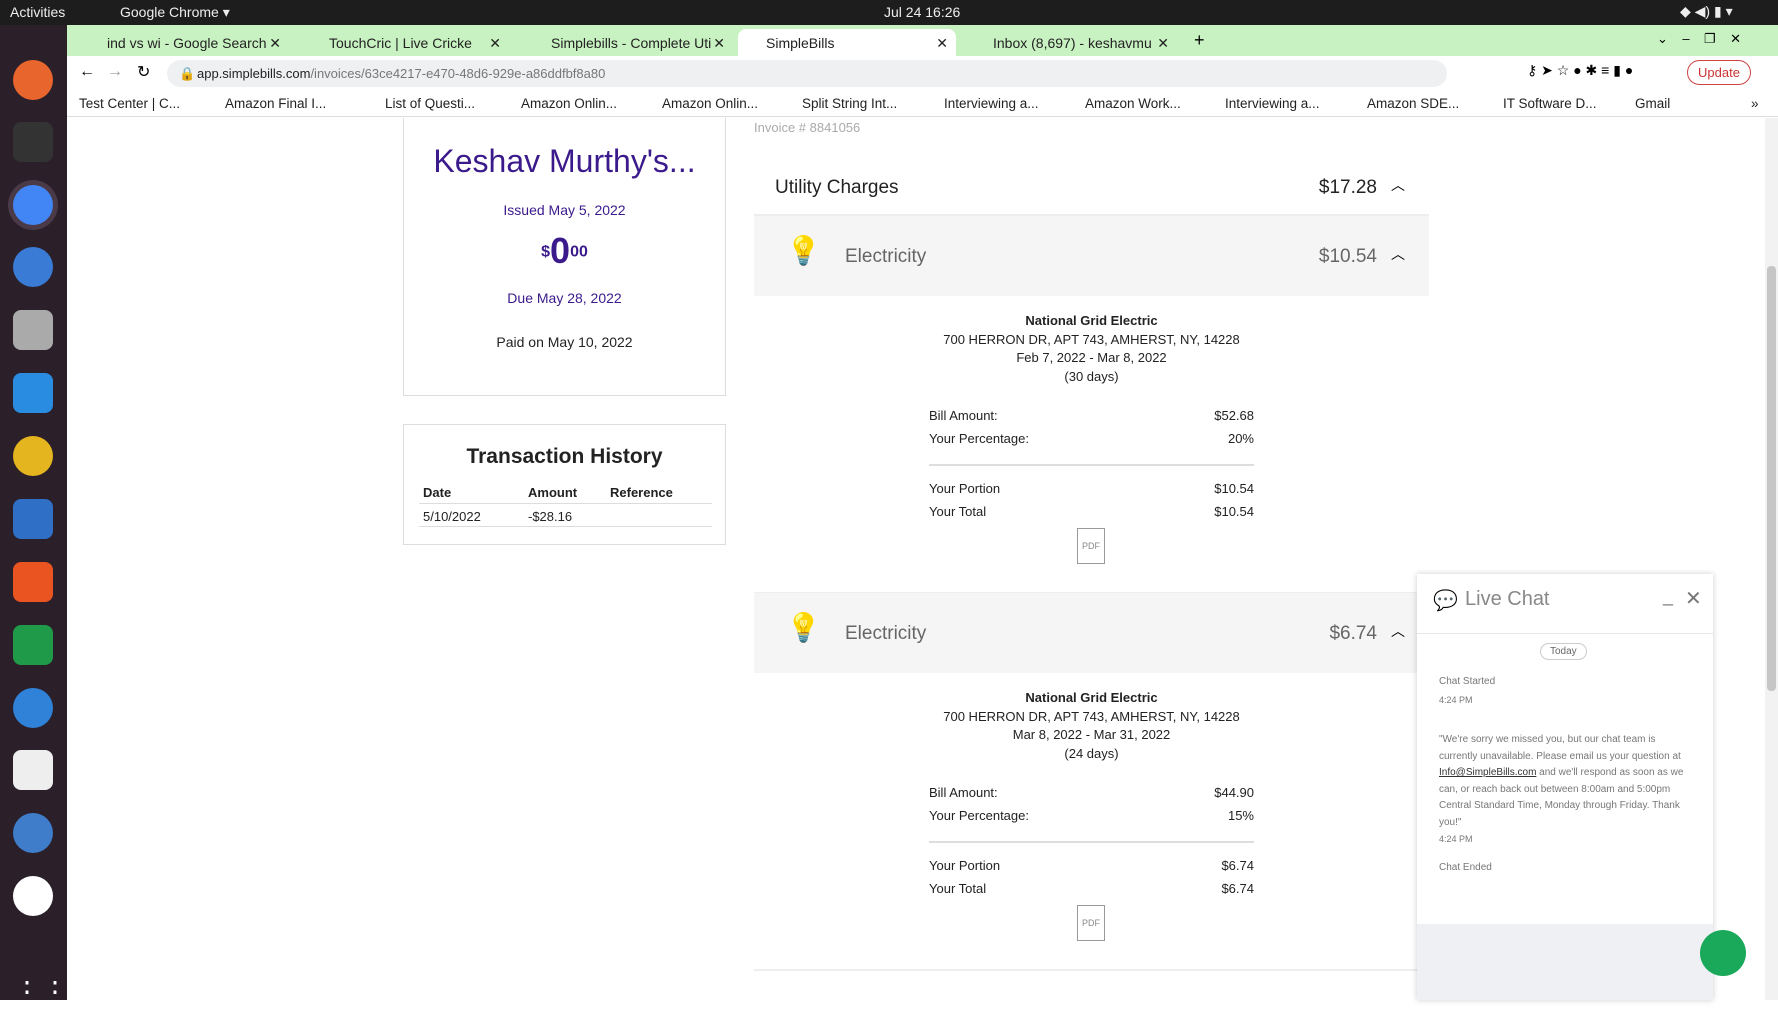 Image resolution: width=1778 pixels, height=1015 pixels. Describe the element at coordinates (1565, 604) in the screenshot. I see `chat-header: 💬 Live Chat _ ✕` at that location.